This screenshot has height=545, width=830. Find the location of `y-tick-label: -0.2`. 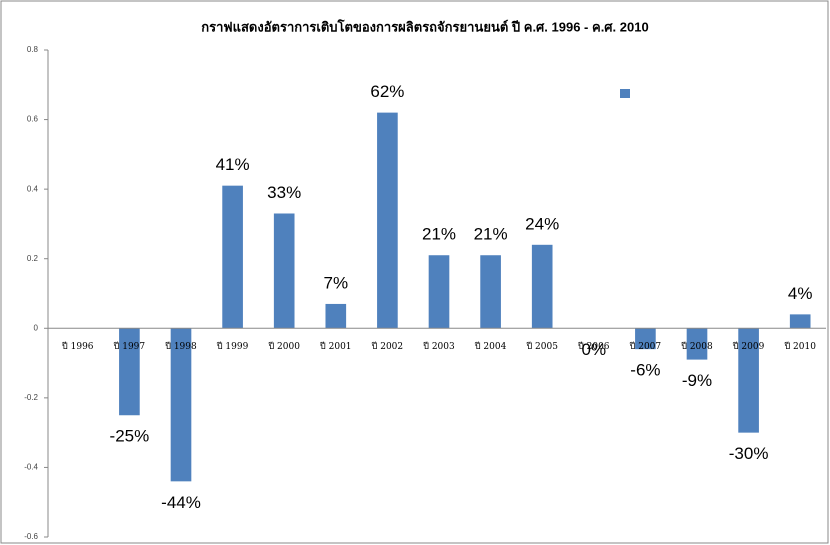

y-tick-label: -0.2 is located at coordinates (31, 397).